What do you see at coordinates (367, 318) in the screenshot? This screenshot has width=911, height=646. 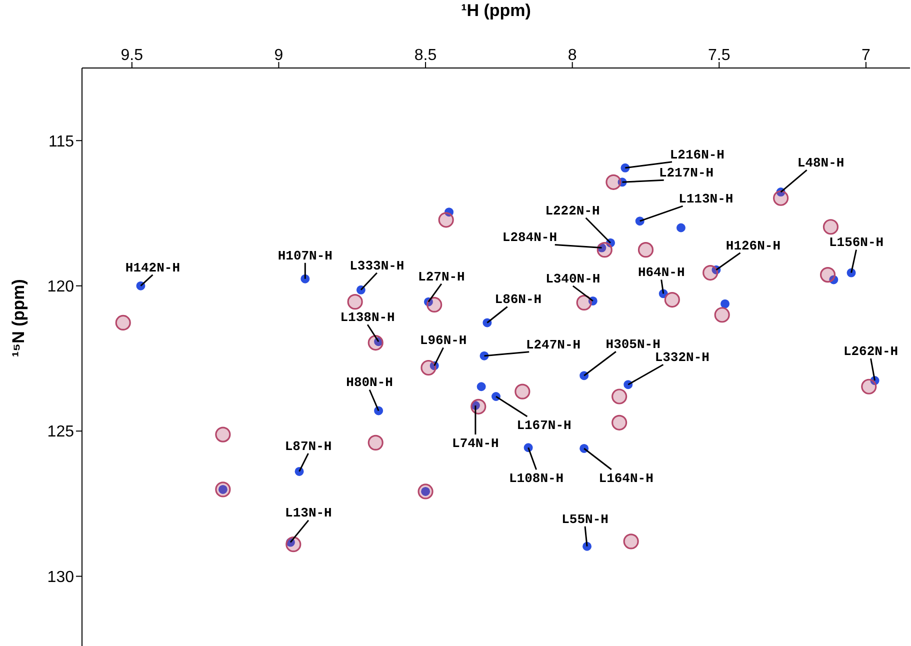 I see `annotation: L138N-H` at bounding box center [367, 318].